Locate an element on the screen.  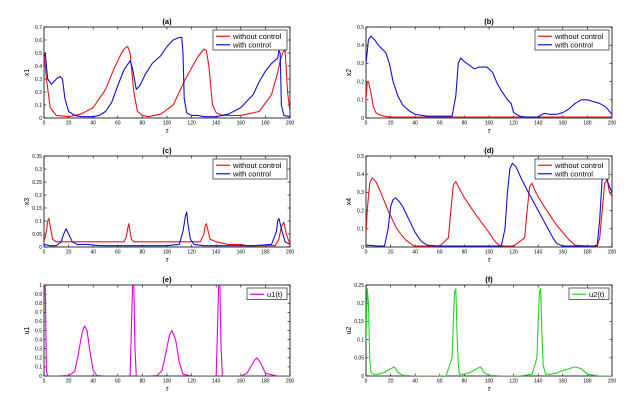
series-line-blue is located at coordinates (167, 77).